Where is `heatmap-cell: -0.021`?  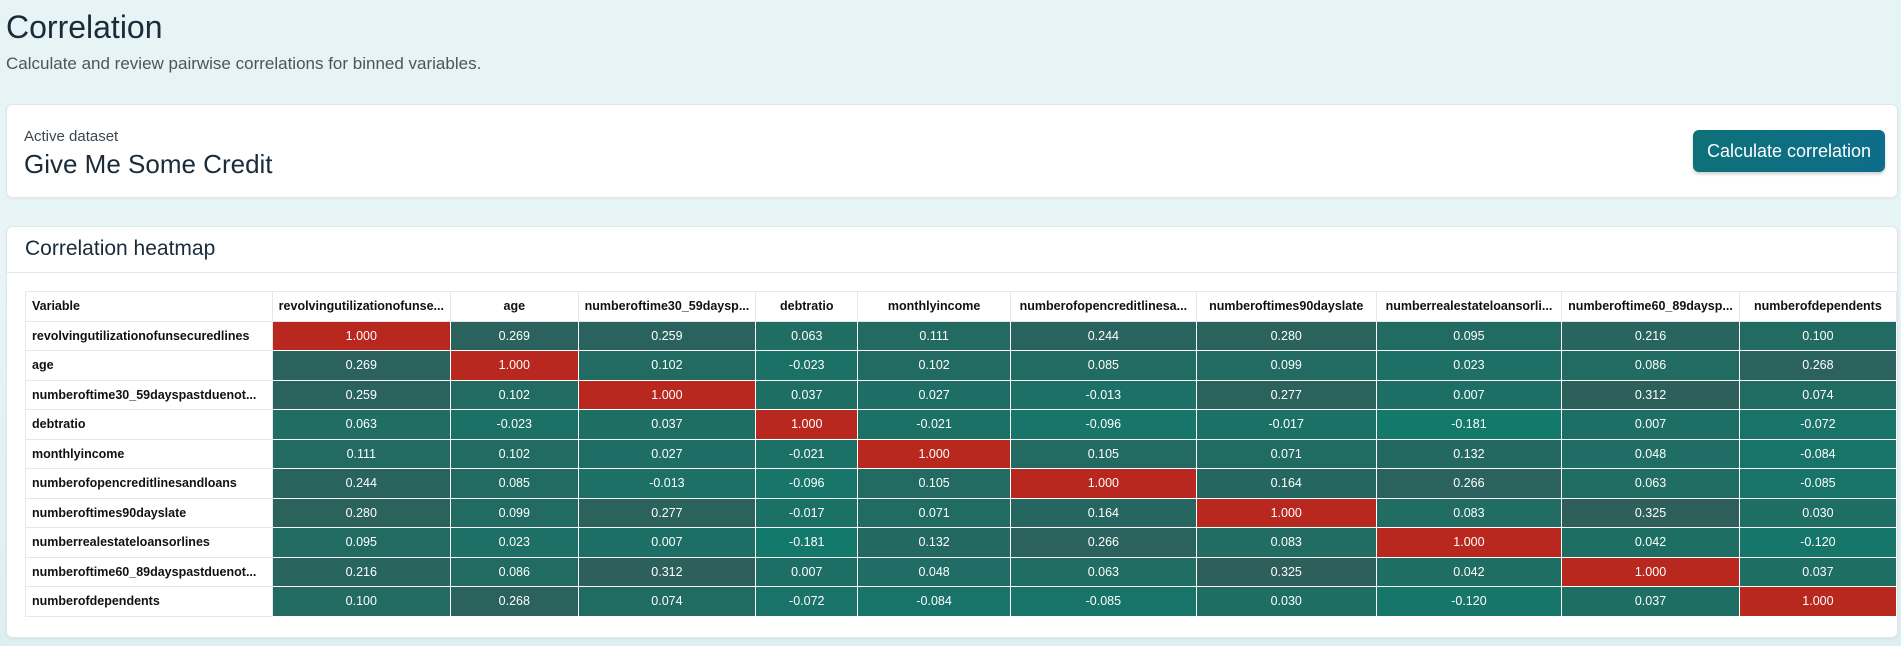
heatmap-cell: -0.021 is located at coordinates (934, 424).